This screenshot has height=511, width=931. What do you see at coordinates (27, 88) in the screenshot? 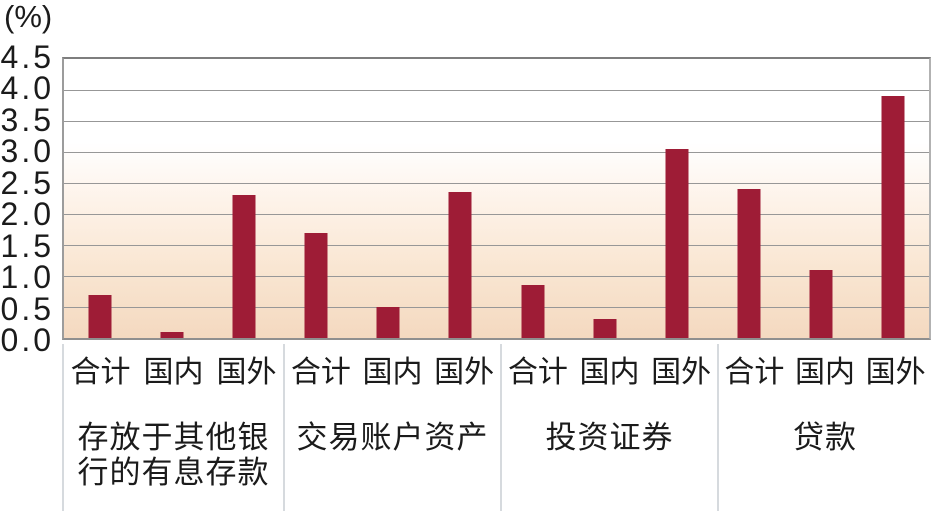
I see `y-tick-label: 4.0` at bounding box center [27, 88].